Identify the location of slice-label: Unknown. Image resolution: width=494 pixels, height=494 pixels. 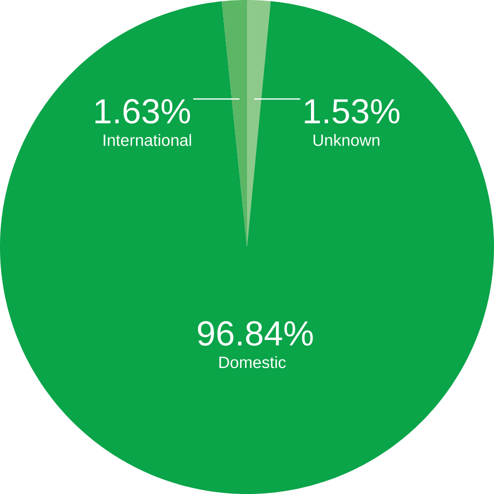
(347, 140).